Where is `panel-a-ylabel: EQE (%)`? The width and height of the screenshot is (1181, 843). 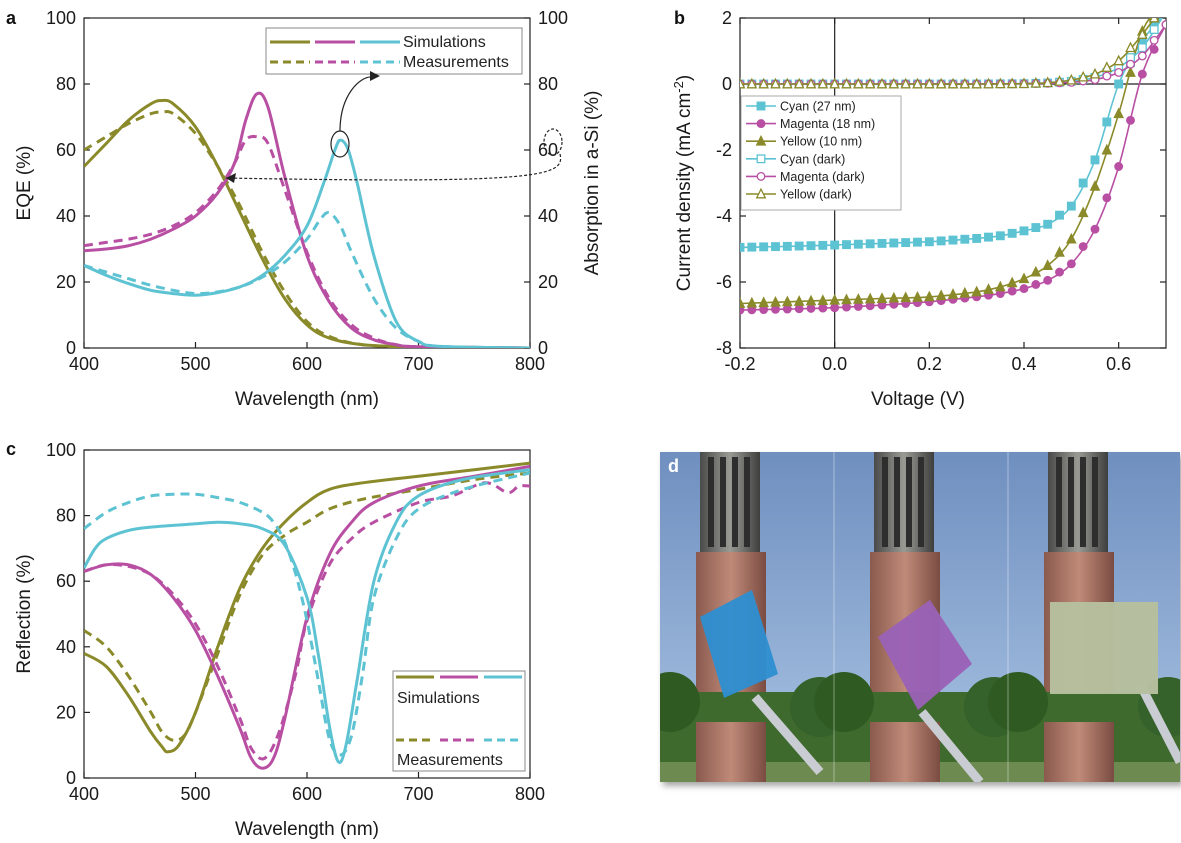
panel-a-ylabel: EQE (%) is located at coordinates (24, 183).